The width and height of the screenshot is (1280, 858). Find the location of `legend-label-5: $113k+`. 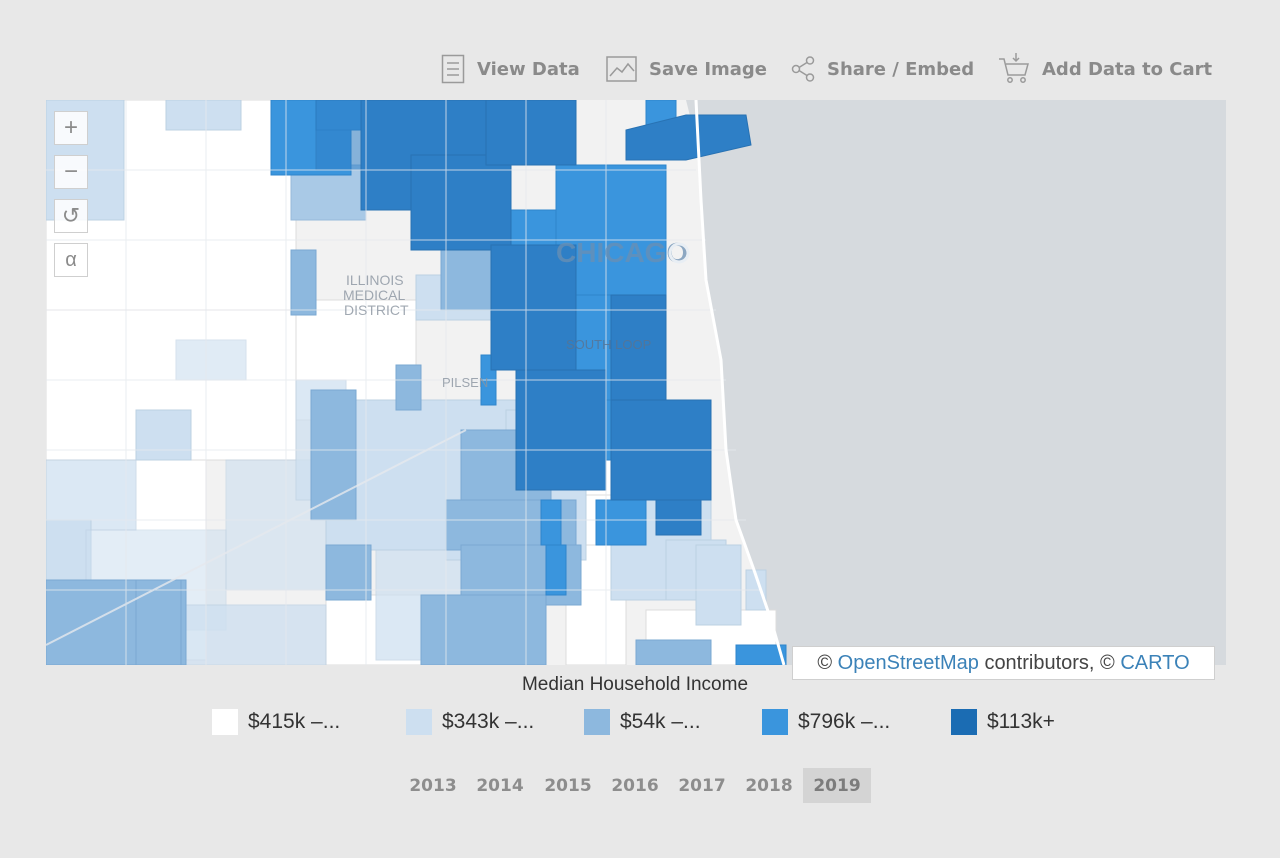

legend-label-5: $113k+ is located at coordinates (1021, 721).